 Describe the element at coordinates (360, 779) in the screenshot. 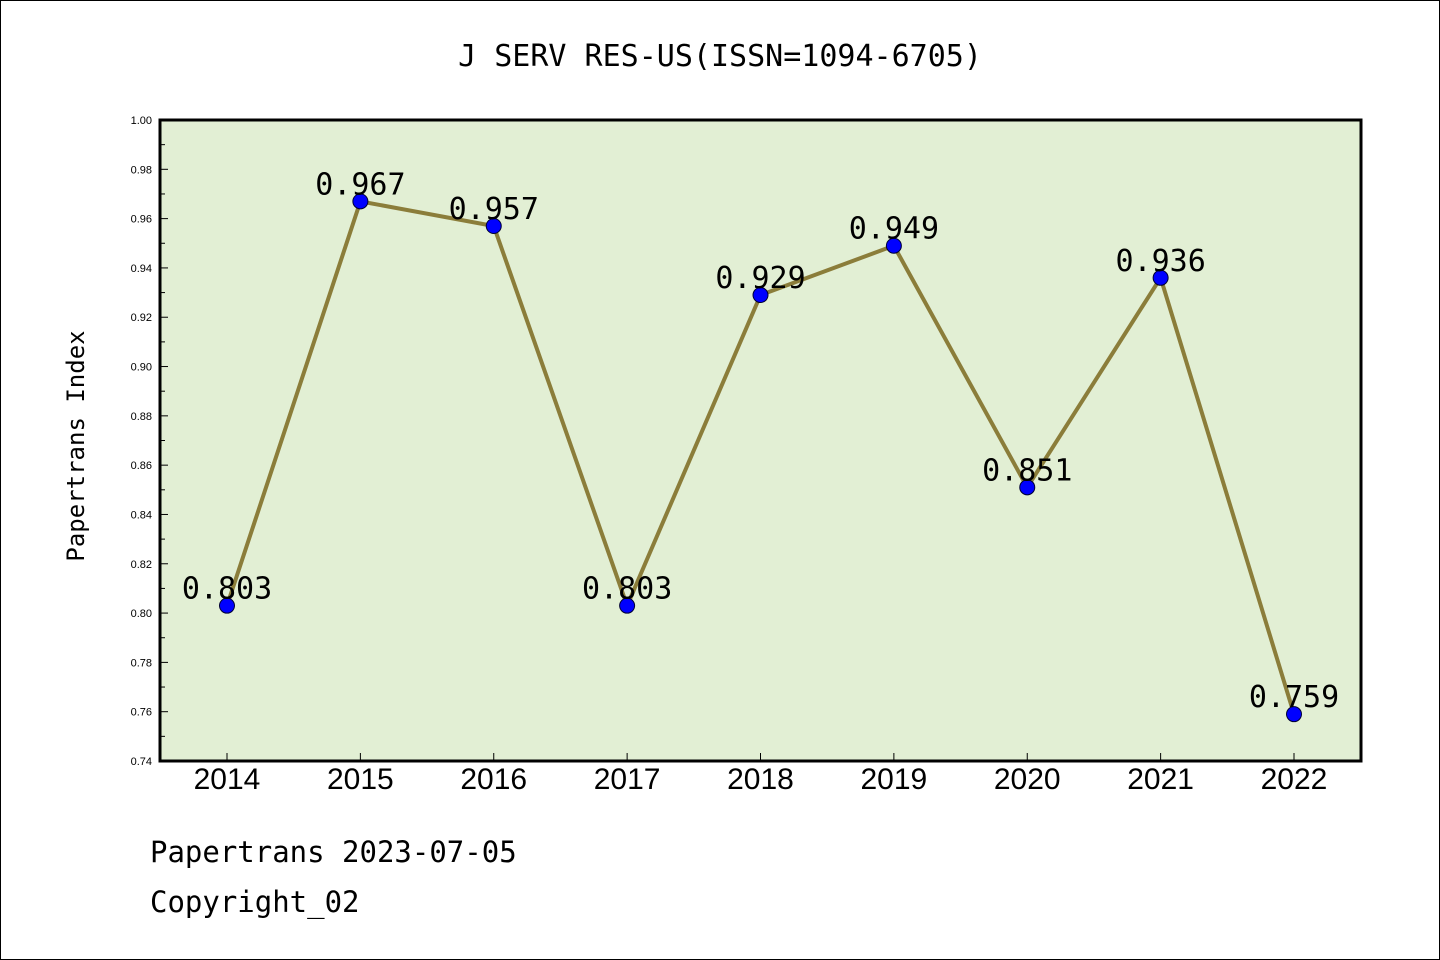

I see `x-tick-label: 2015` at that location.